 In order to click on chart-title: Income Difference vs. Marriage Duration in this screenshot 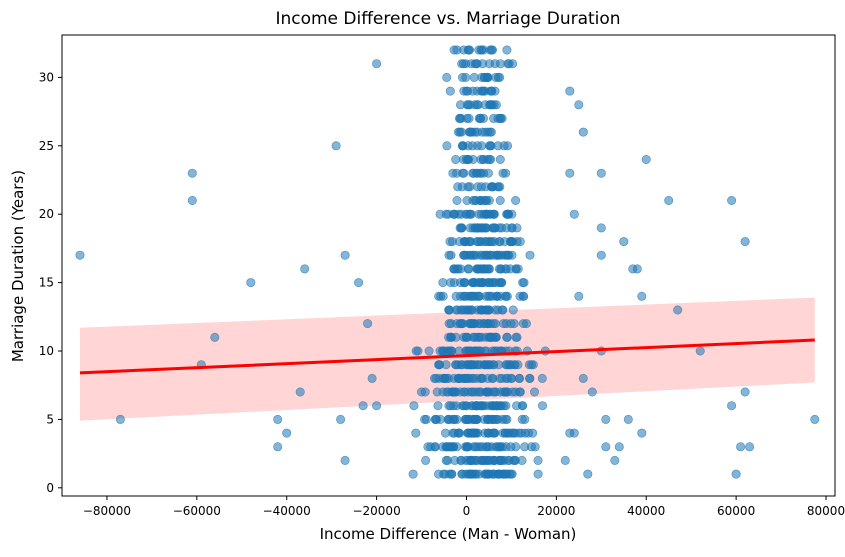, I will do `click(447, 19)`.